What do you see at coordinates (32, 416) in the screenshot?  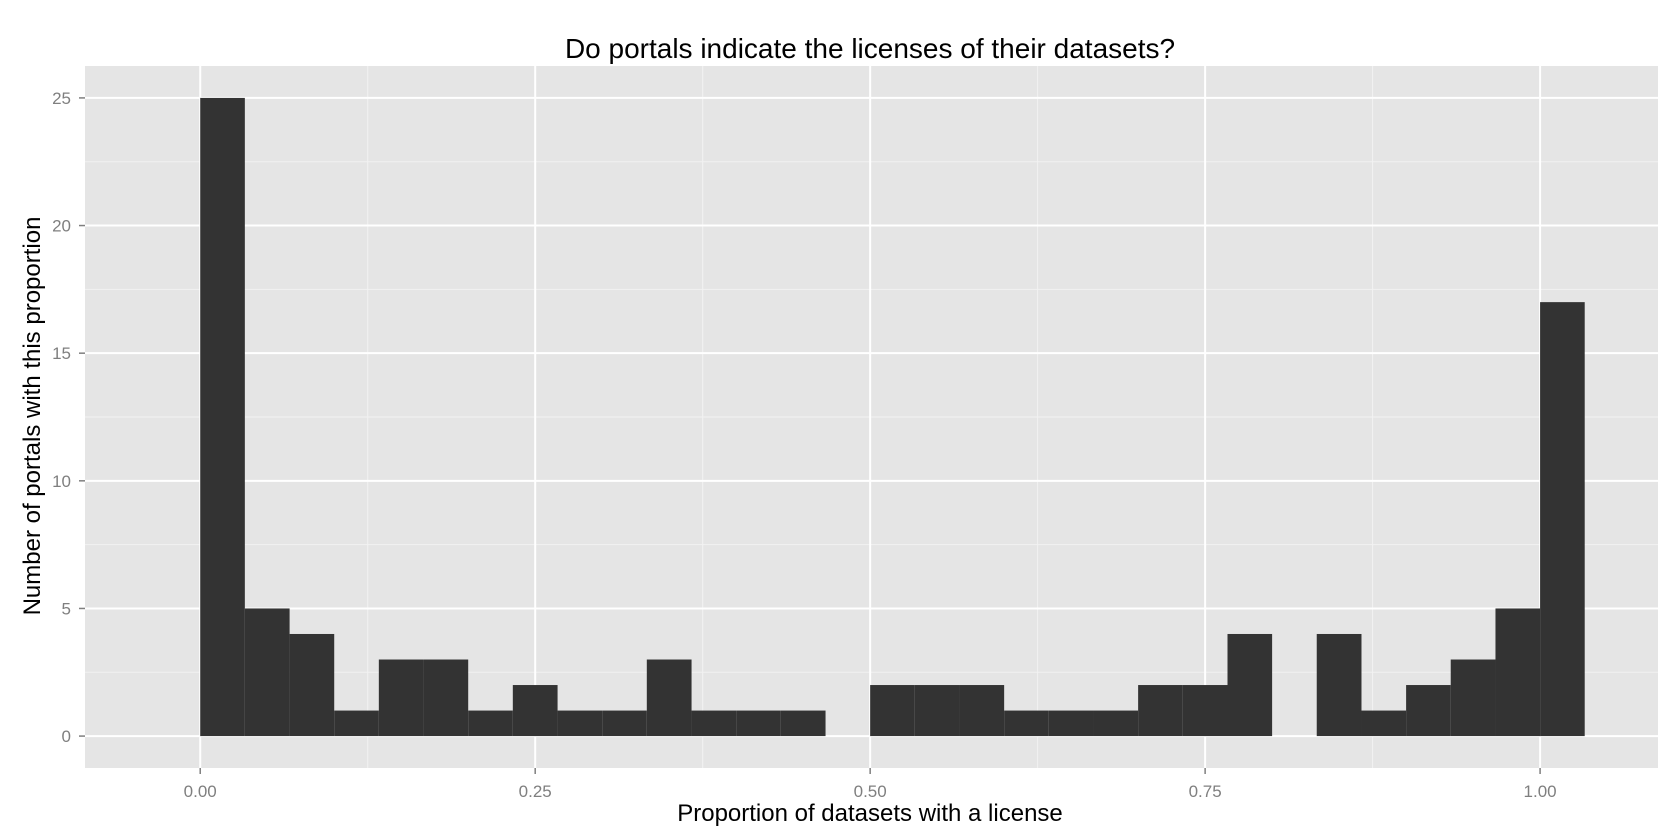 I see `y-axis-title: Number of portals with this proportion` at bounding box center [32, 416].